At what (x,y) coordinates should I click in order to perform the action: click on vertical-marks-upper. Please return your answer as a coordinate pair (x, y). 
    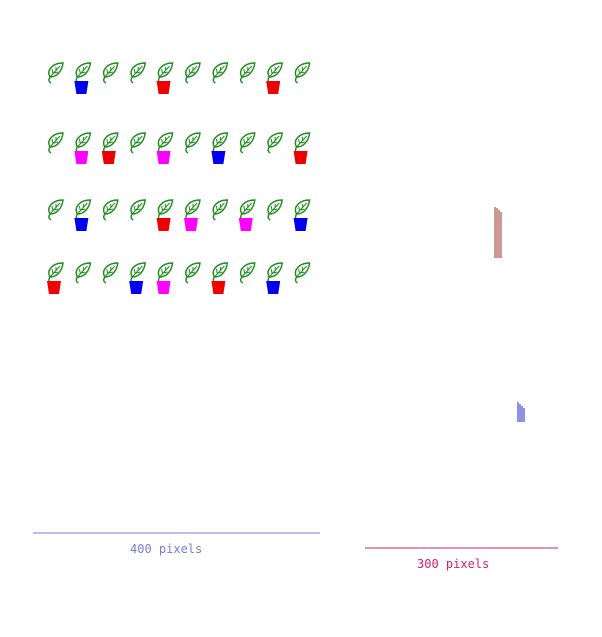
    Looking at the image, I should click on (498, 232).